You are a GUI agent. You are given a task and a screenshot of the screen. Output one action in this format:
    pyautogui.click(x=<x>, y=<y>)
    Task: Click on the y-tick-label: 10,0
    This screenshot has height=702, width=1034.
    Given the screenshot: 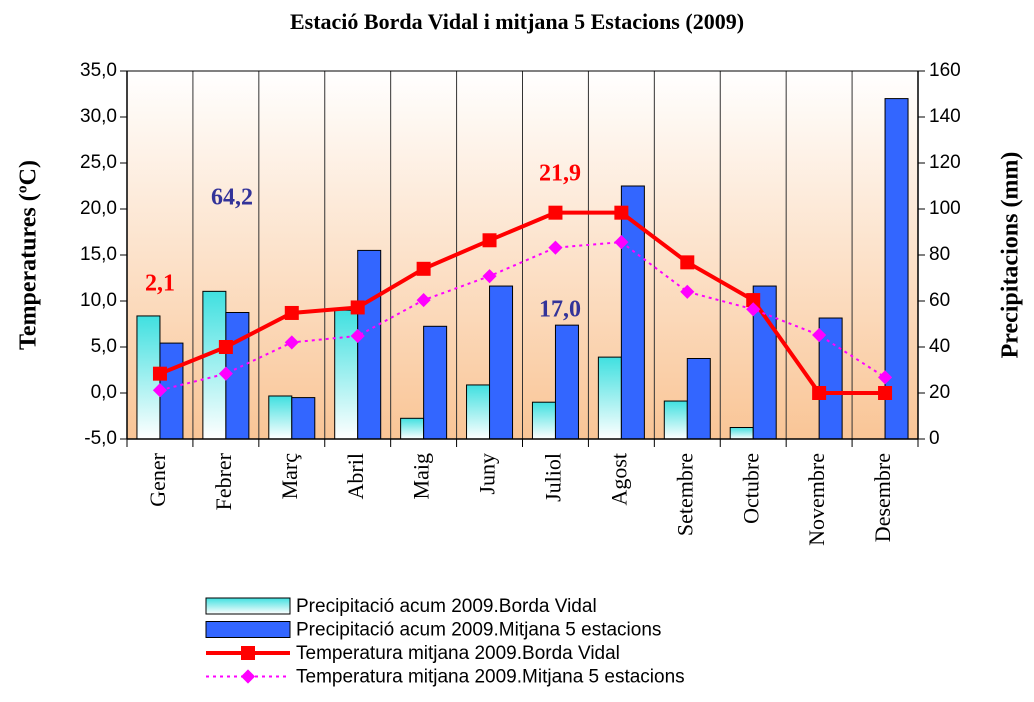 What is the action you would take?
    pyautogui.click(x=98, y=300)
    